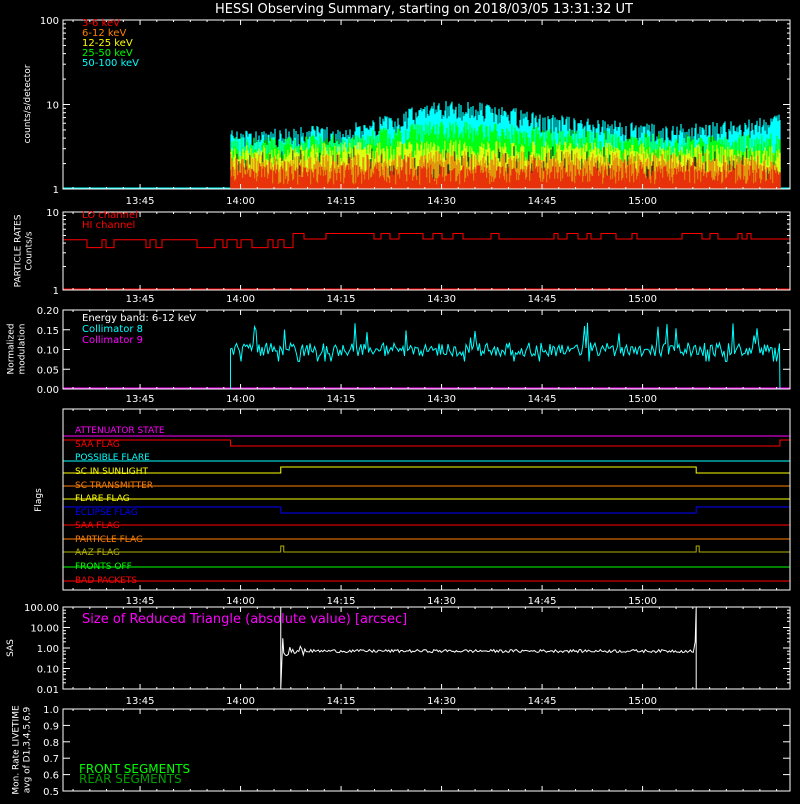 The height and width of the screenshot is (804, 800). Describe the element at coordinates (51, 776) in the screenshot. I see `y-tick-label: 0.6` at that location.